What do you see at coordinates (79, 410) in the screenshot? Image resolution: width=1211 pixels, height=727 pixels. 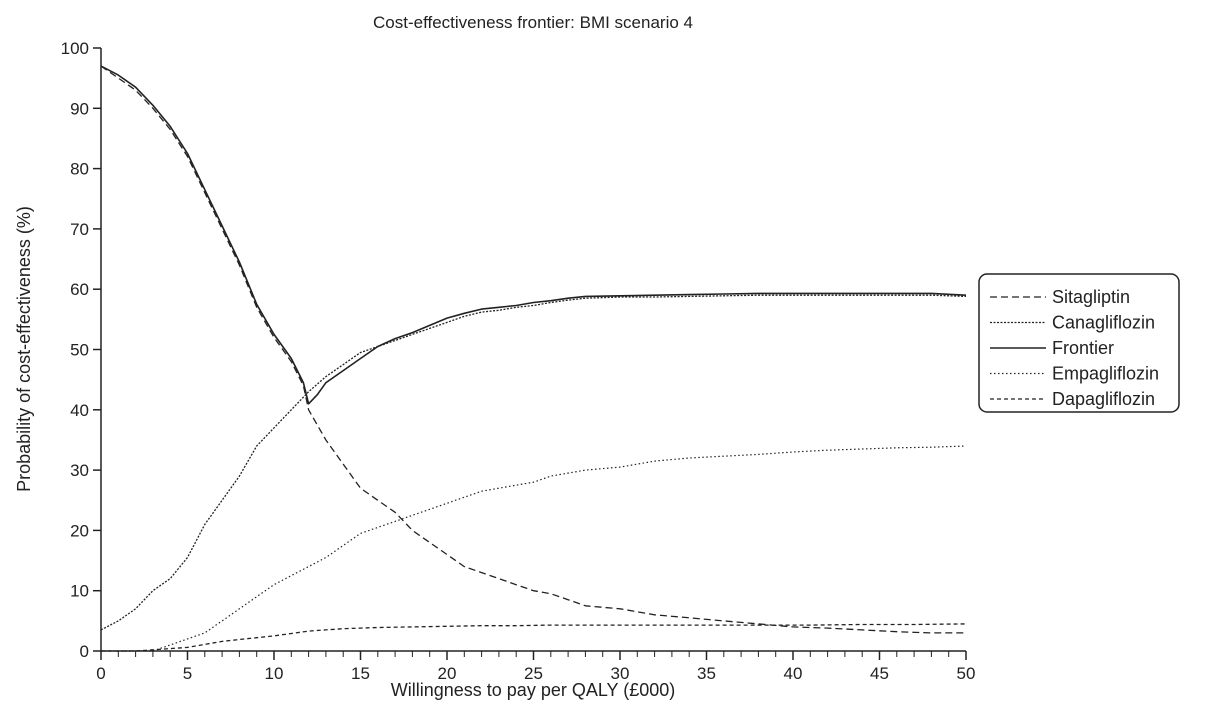 I see `y-tick-label: 40` at bounding box center [79, 410].